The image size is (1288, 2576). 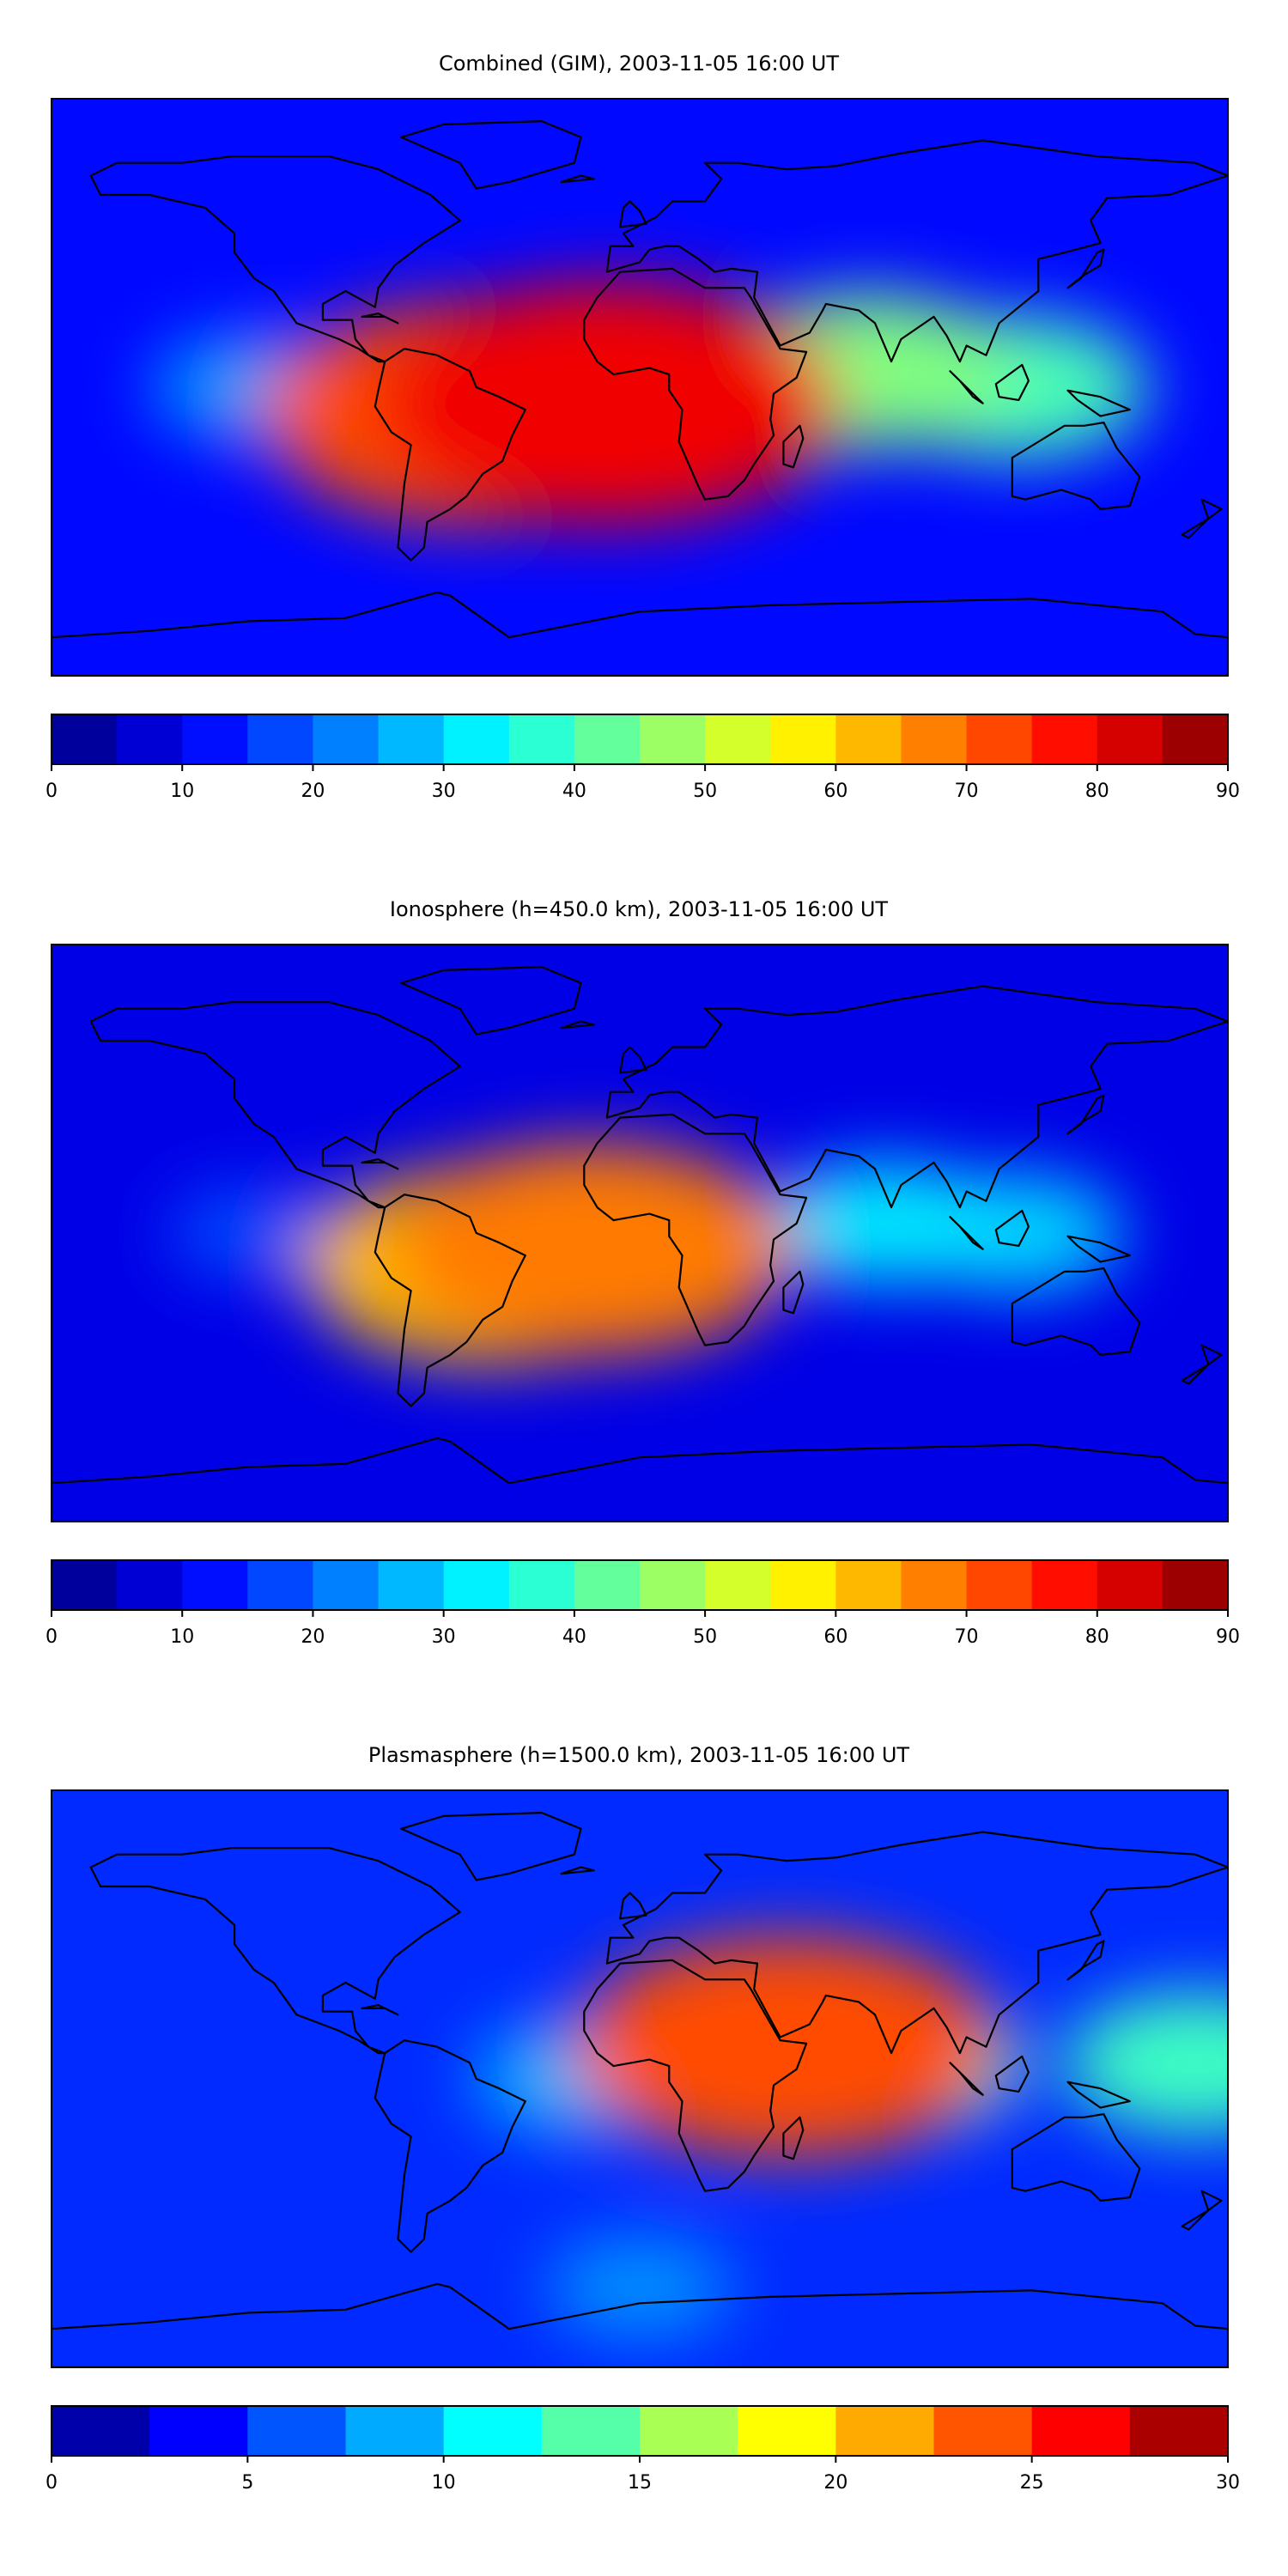 What do you see at coordinates (705, 1637) in the screenshot?
I see `colorbar-tick-label: 50` at bounding box center [705, 1637].